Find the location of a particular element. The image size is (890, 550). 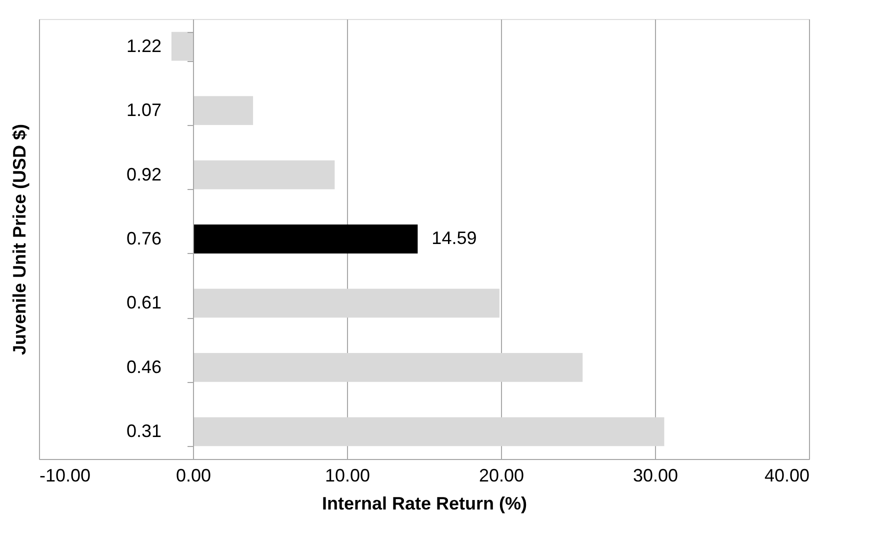

y-tick-label: 1.22 is located at coordinates (144, 46).